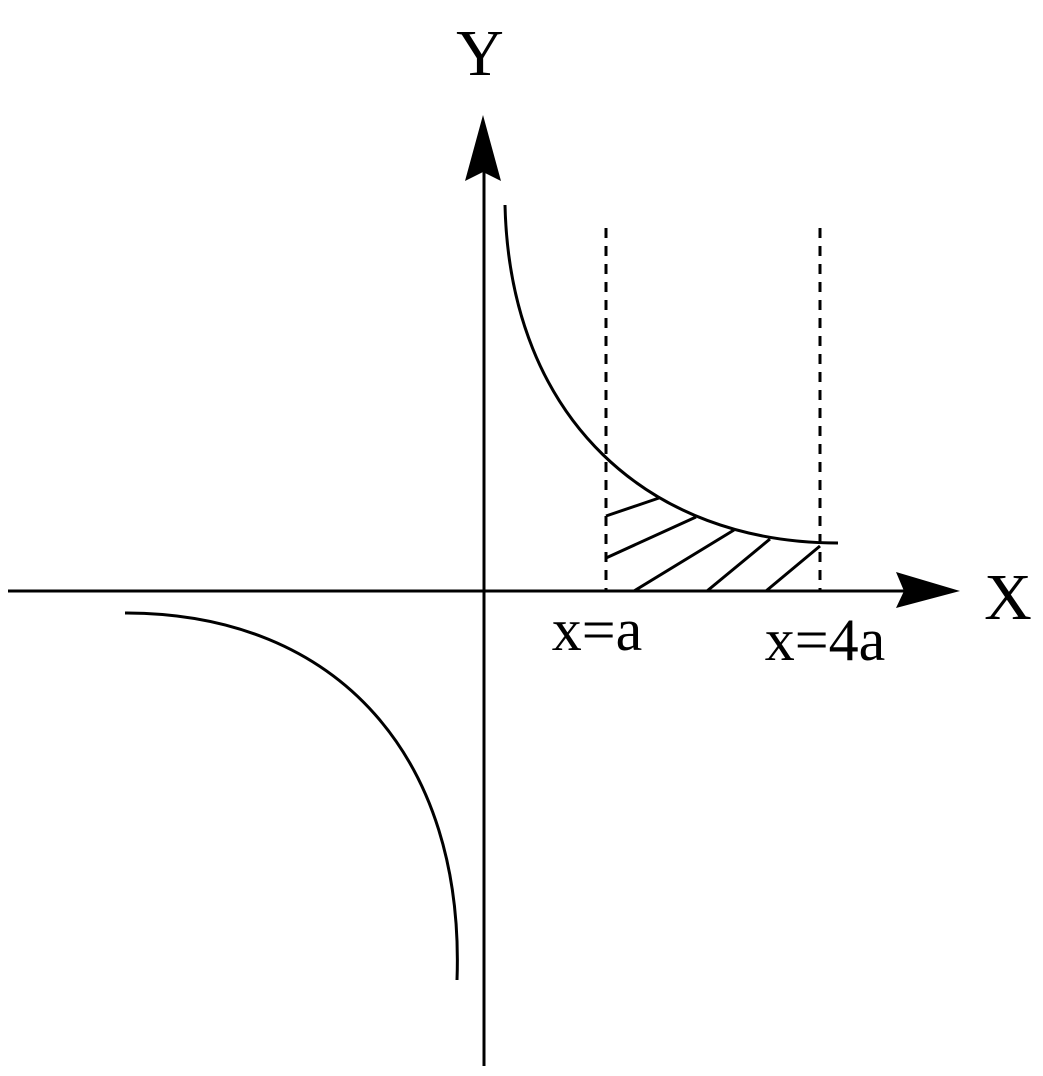  I want to click on y-axis-arrowhead, so click(483, 148).